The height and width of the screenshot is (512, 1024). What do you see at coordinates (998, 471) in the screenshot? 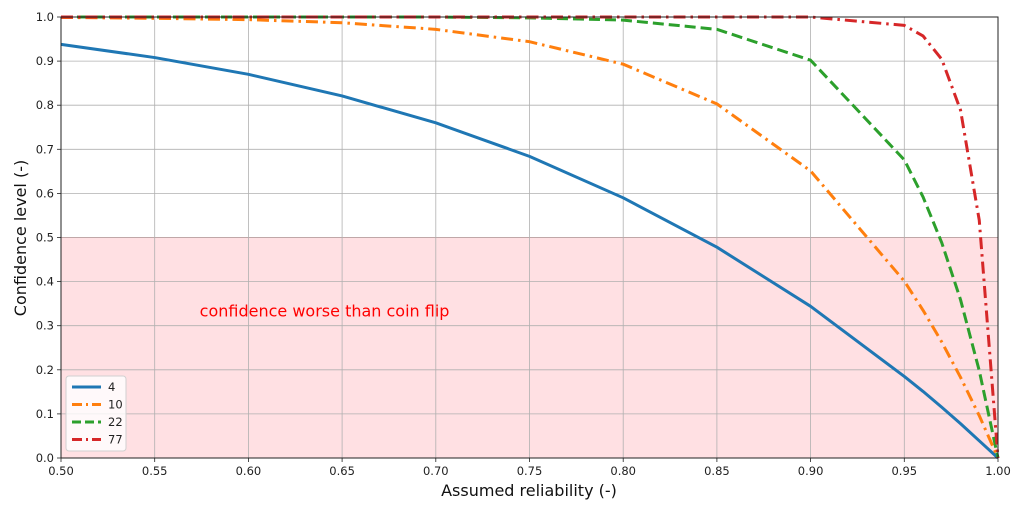
I see `x-tick-label: 1.00` at bounding box center [998, 471].